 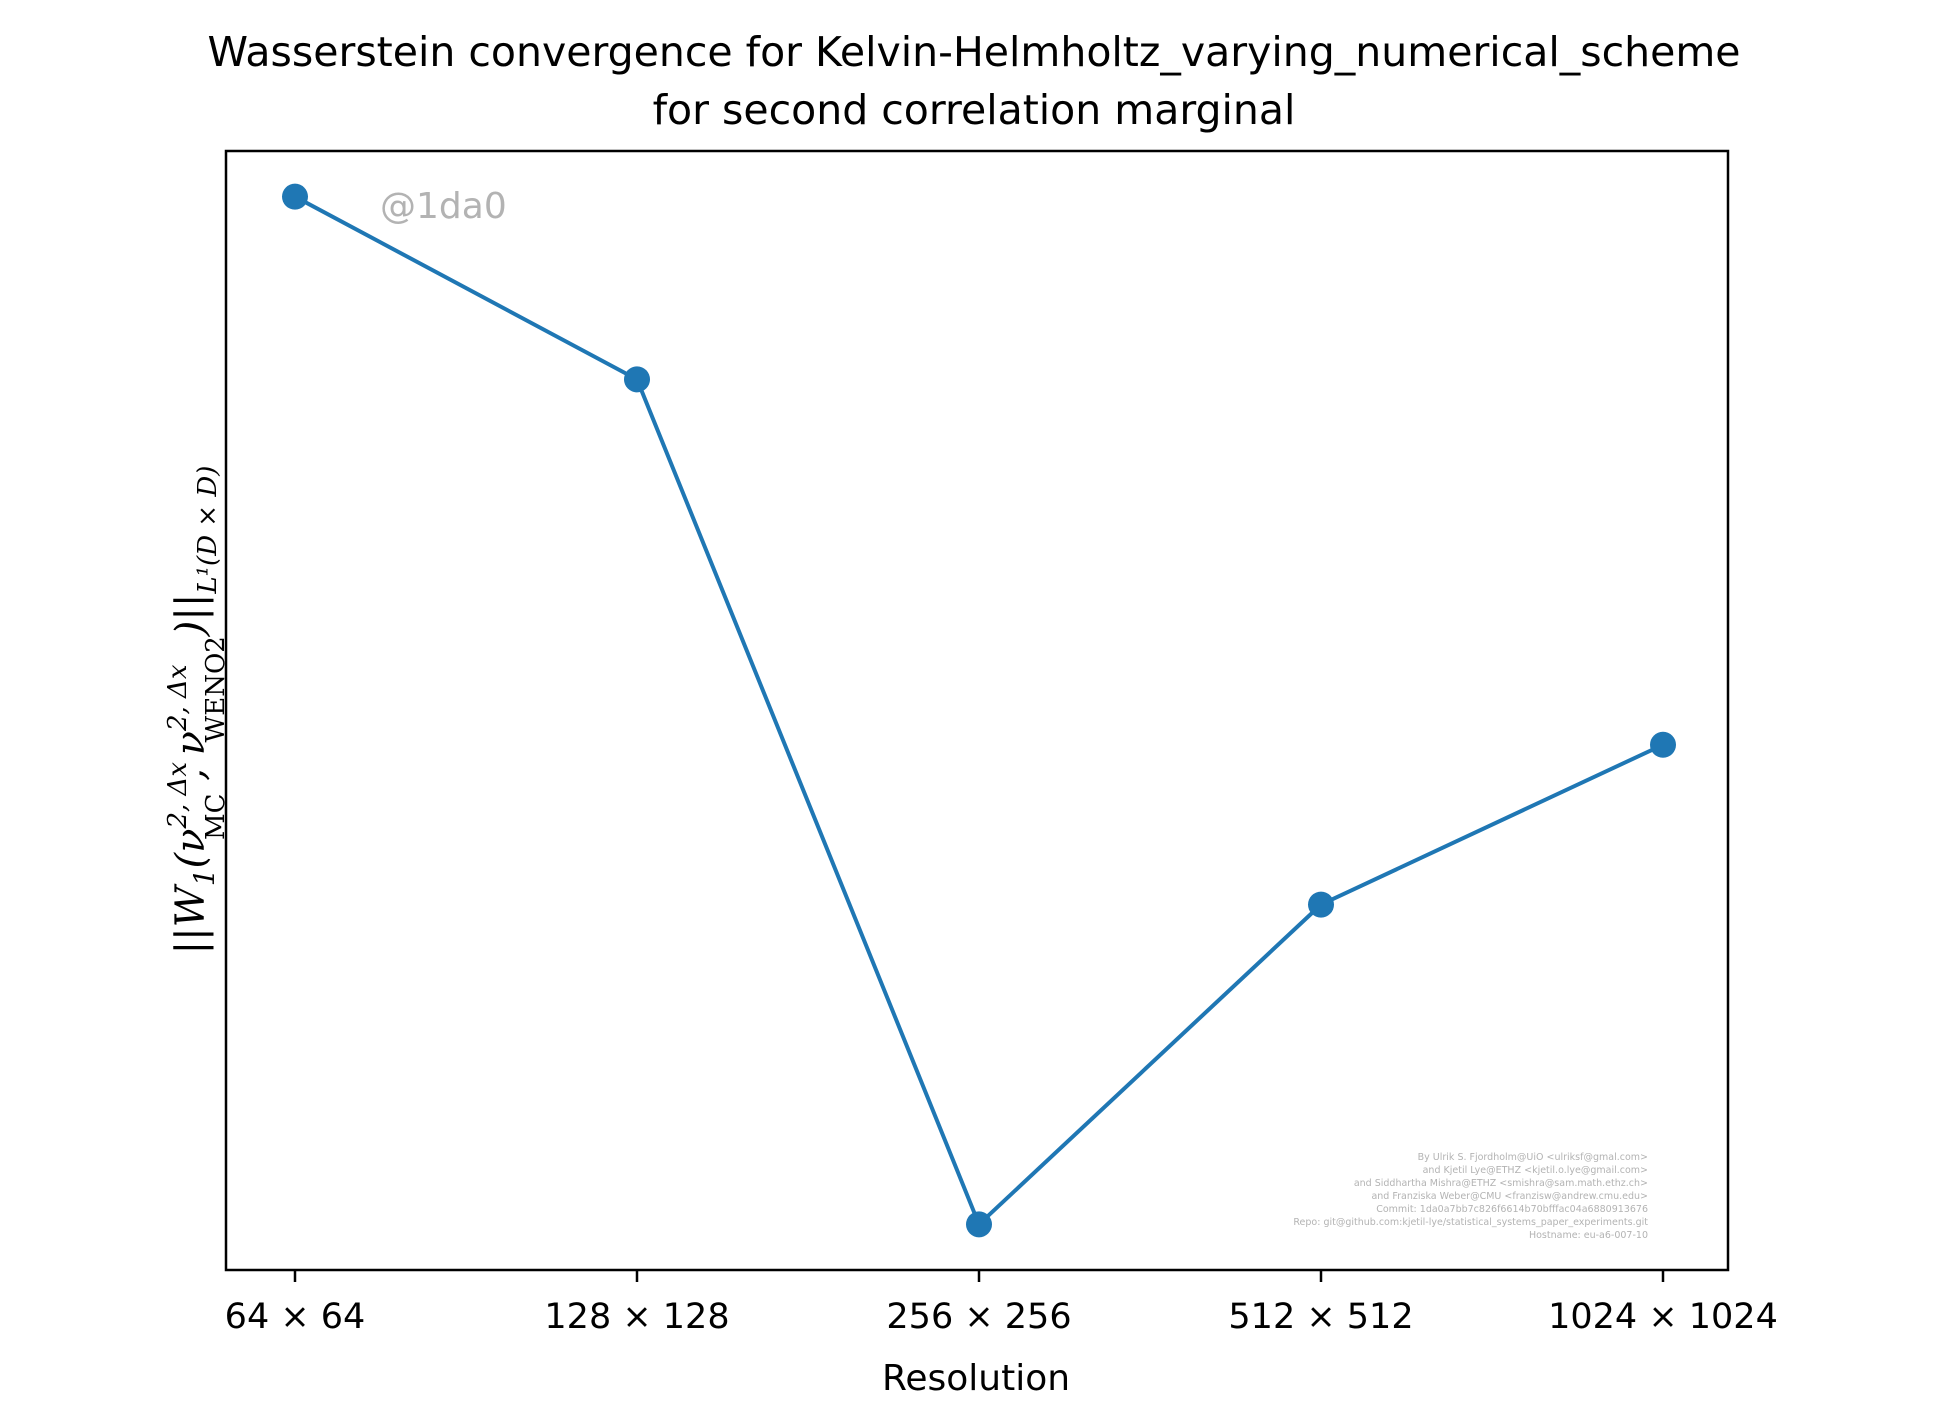 I want to click on x-tick-label: 512 × 512, so click(x=1320, y=1317).